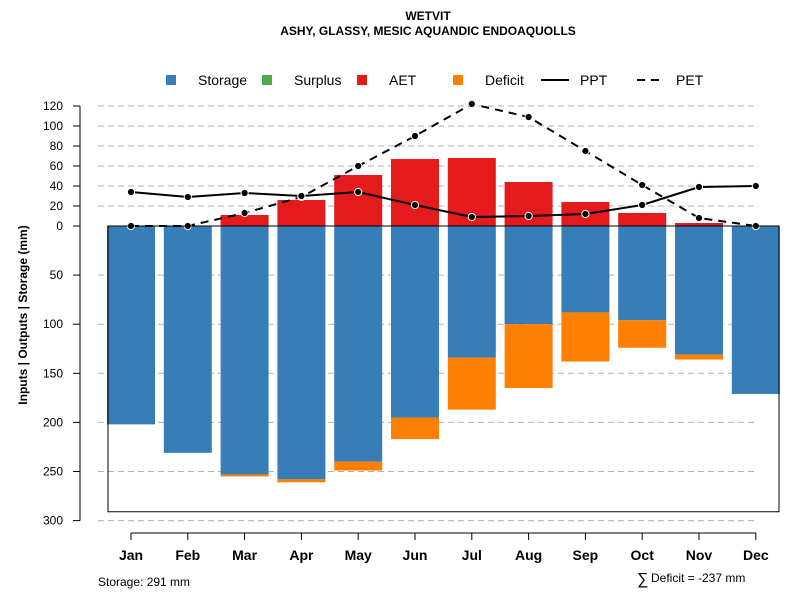 Image resolution: width=800 pixels, height=600 pixels. Describe the element at coordinates (528, 356) in the screenshot. I see `bar-deficit-aug` at that location.